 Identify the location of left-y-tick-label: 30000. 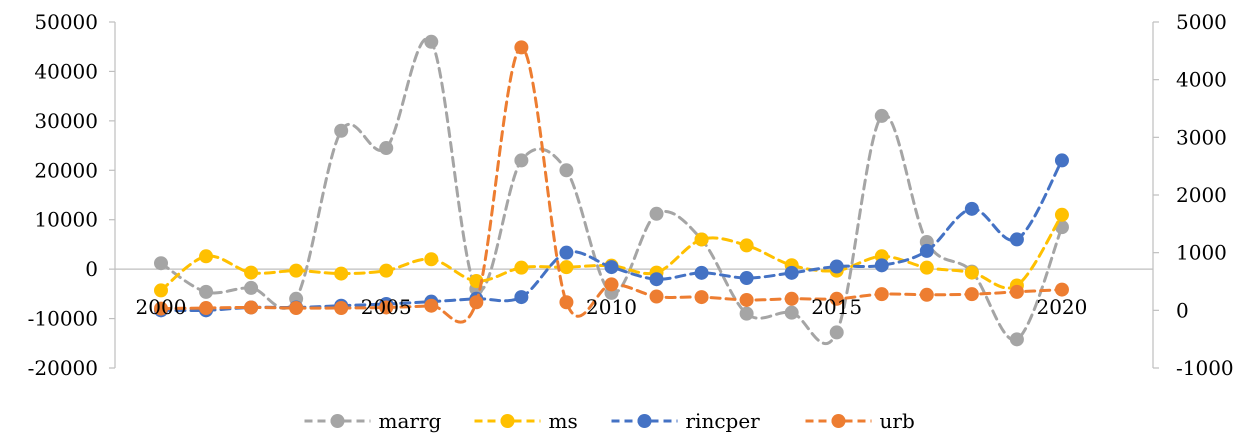
(66, 121).